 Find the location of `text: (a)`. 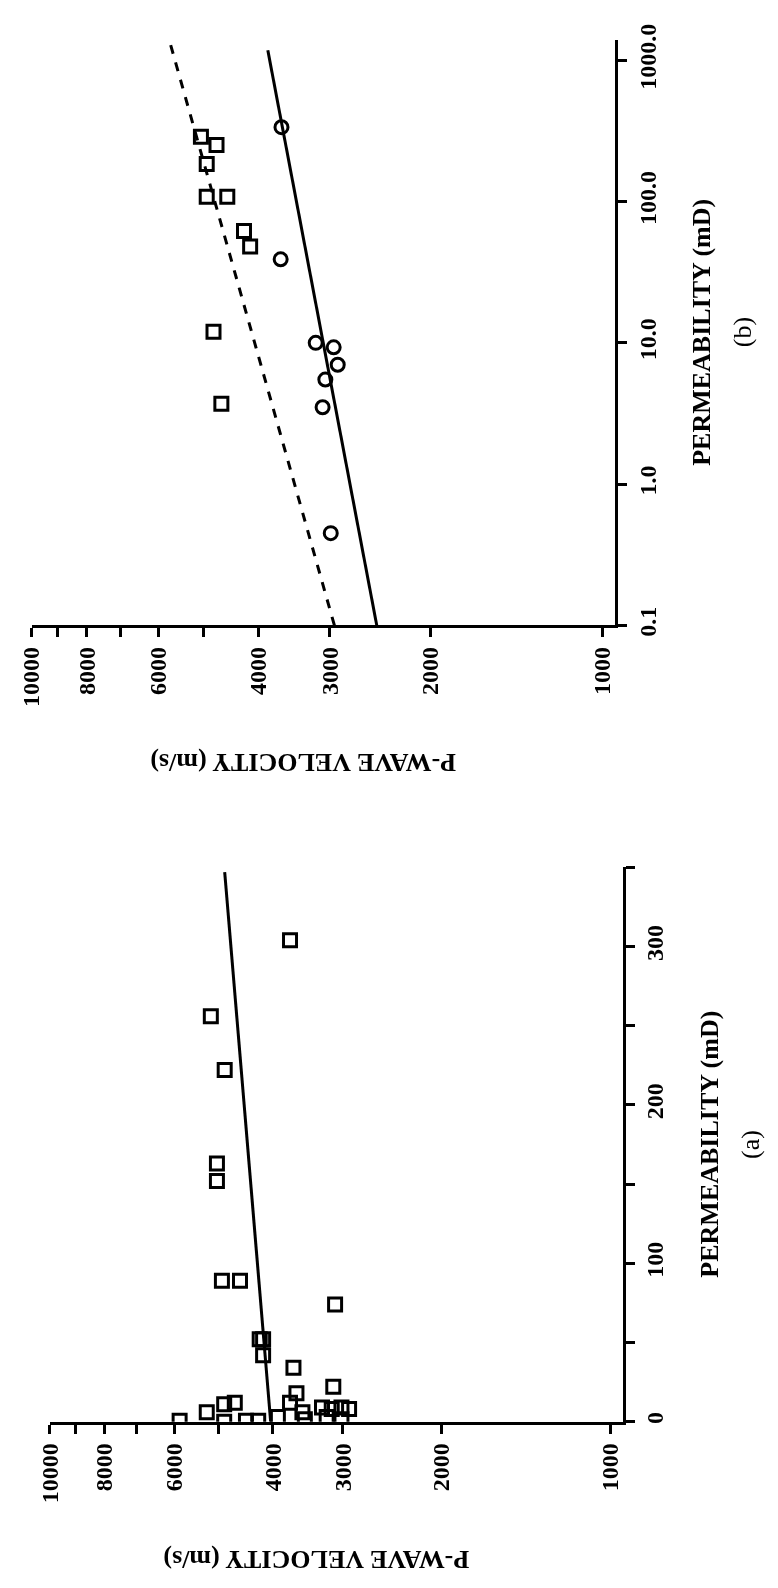

text: (a) is located at coordinates (750, 1144).